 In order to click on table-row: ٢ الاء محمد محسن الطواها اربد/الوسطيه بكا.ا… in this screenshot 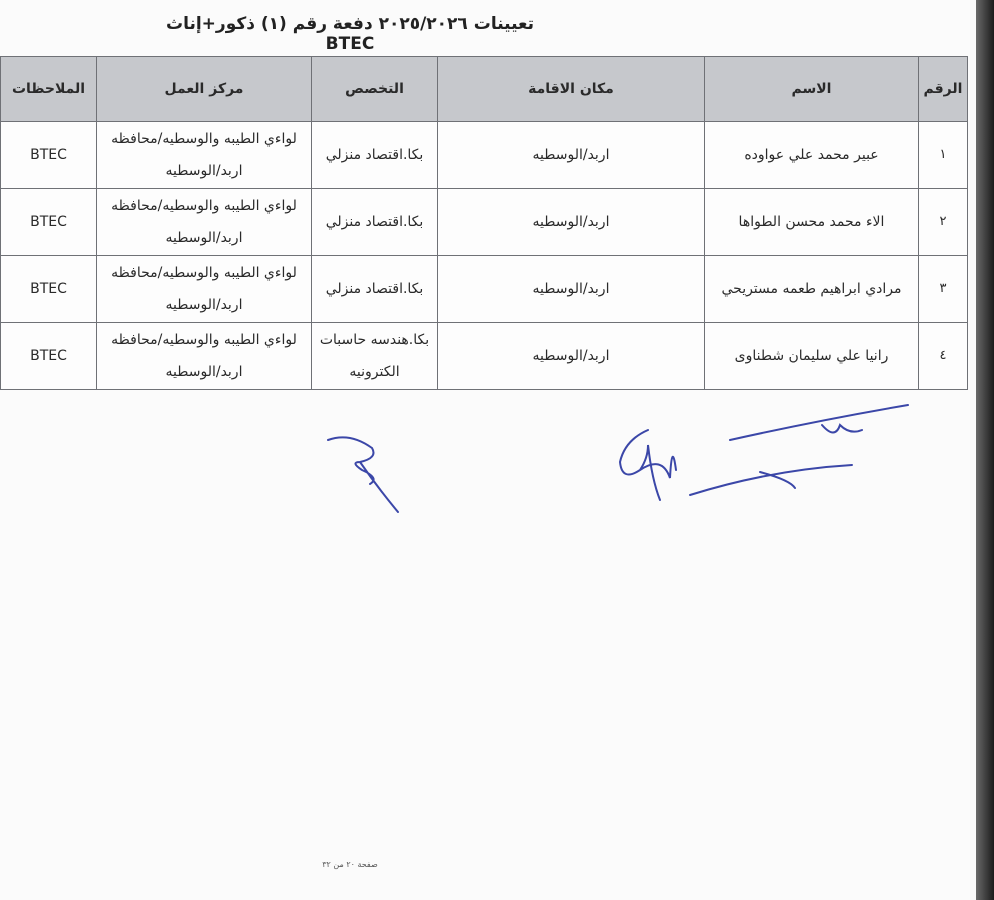, I will do `click(484, 222)`.